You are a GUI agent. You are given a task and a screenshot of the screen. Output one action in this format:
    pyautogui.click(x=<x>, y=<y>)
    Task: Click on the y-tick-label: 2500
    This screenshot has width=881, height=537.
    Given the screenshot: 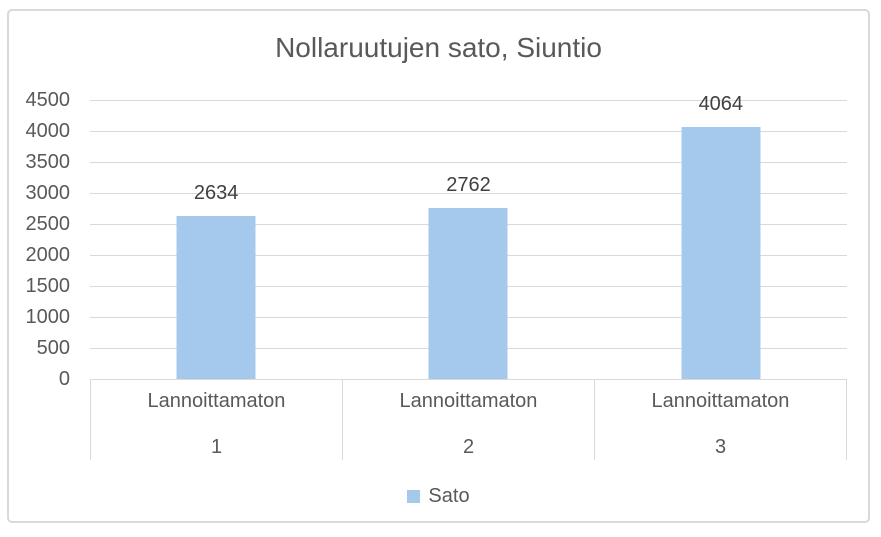 What is the action you would take?
    pyautogui.click(x=48, y=224)
    